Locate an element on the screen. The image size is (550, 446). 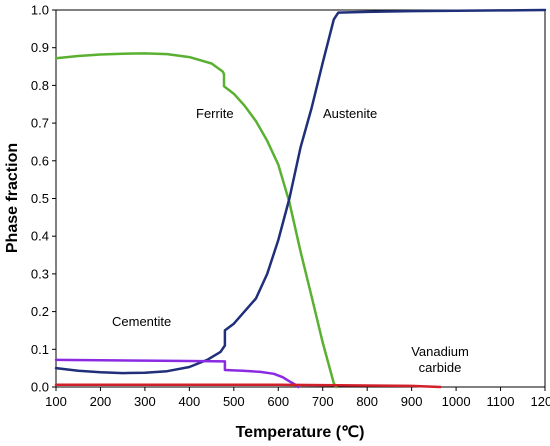
y-axis-title: Phase fraction is located at coordinates (12, 198).